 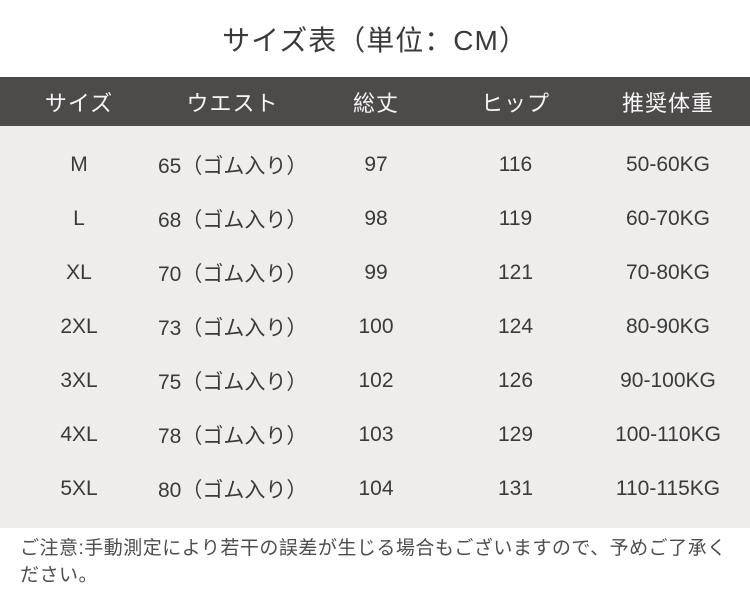 I want to click on column-header-size: サイズ, so click(x=79, y=103).